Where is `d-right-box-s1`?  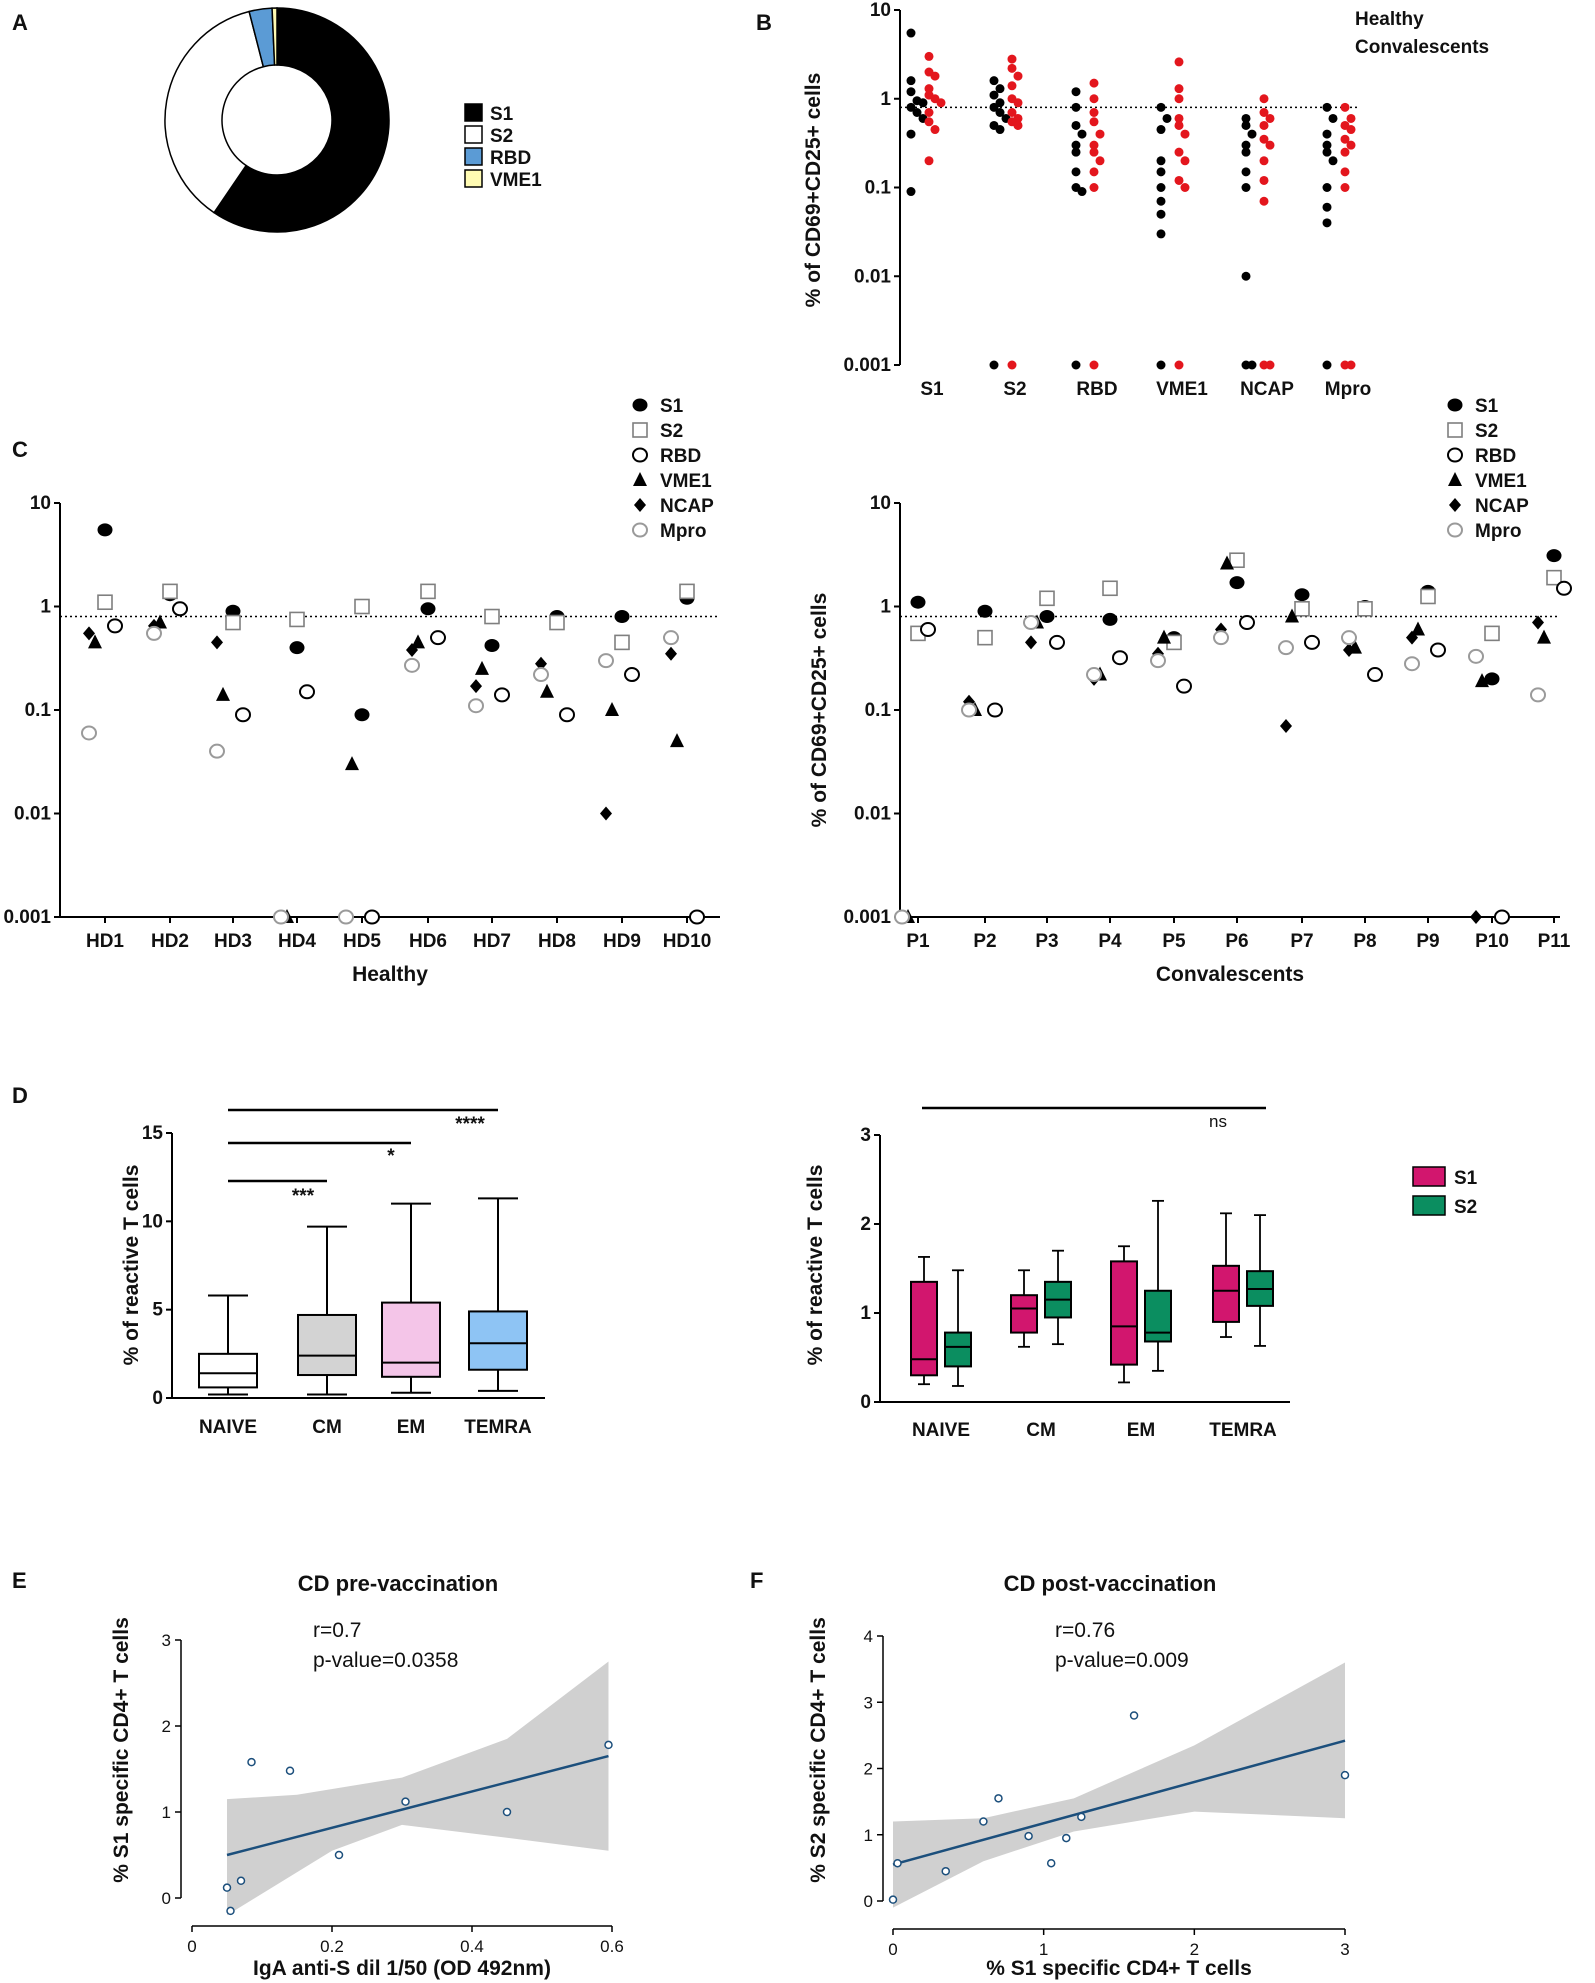
d-right-box-s1 is located at coordinates (1024, 1314).